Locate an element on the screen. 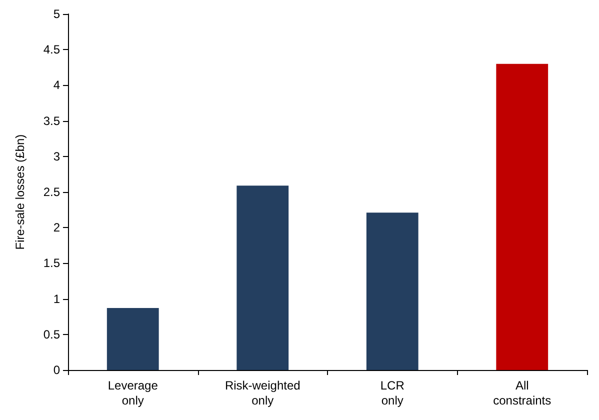 The image size is (599, 420). y-tick-label: 5 is located at coordinates (56, 14).